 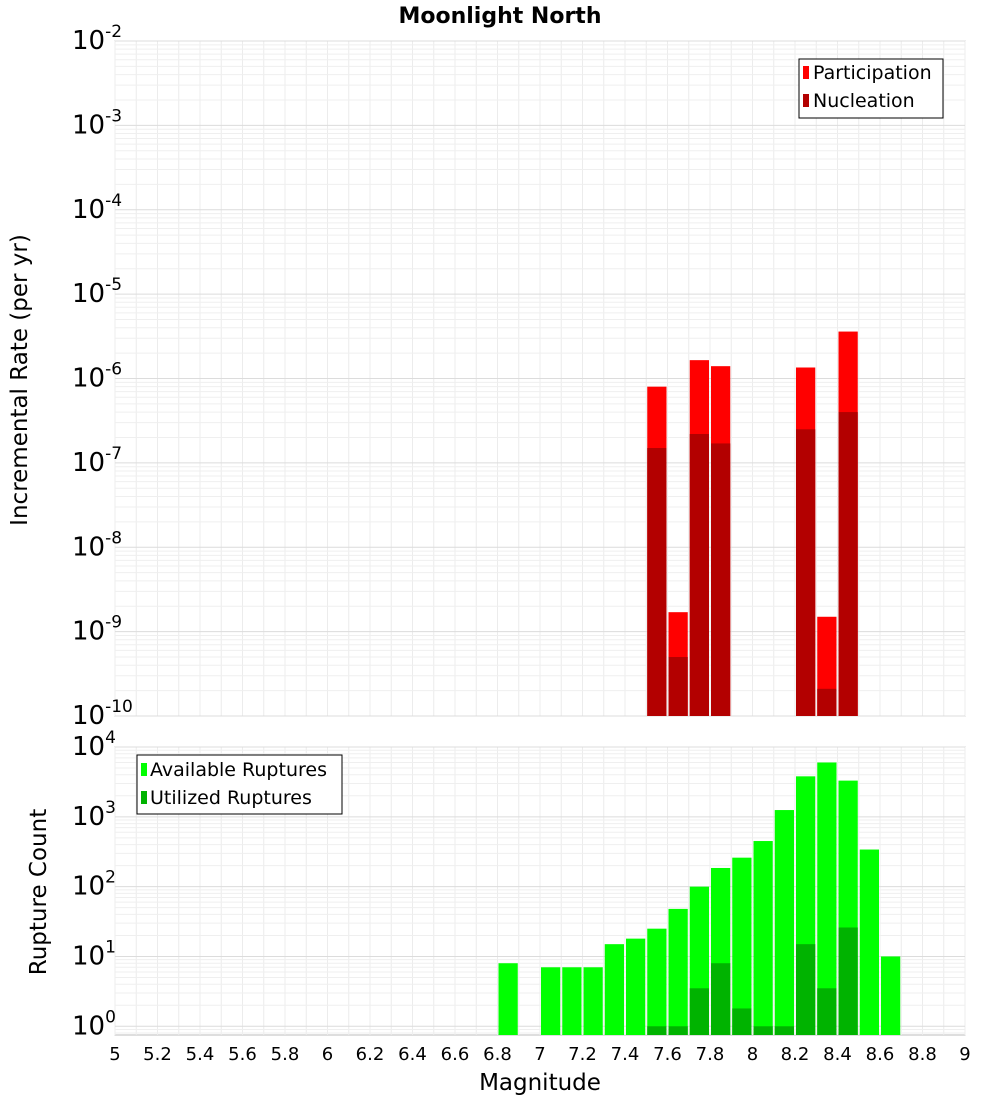 I want to click on y-tick-label: 10⁰, so click(x=94, y=1024).